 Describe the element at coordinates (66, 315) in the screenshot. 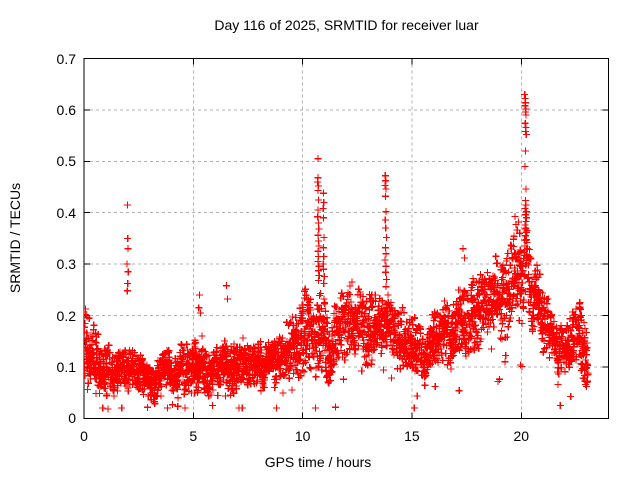

I see `y-tick-label: 0.2` at that location.